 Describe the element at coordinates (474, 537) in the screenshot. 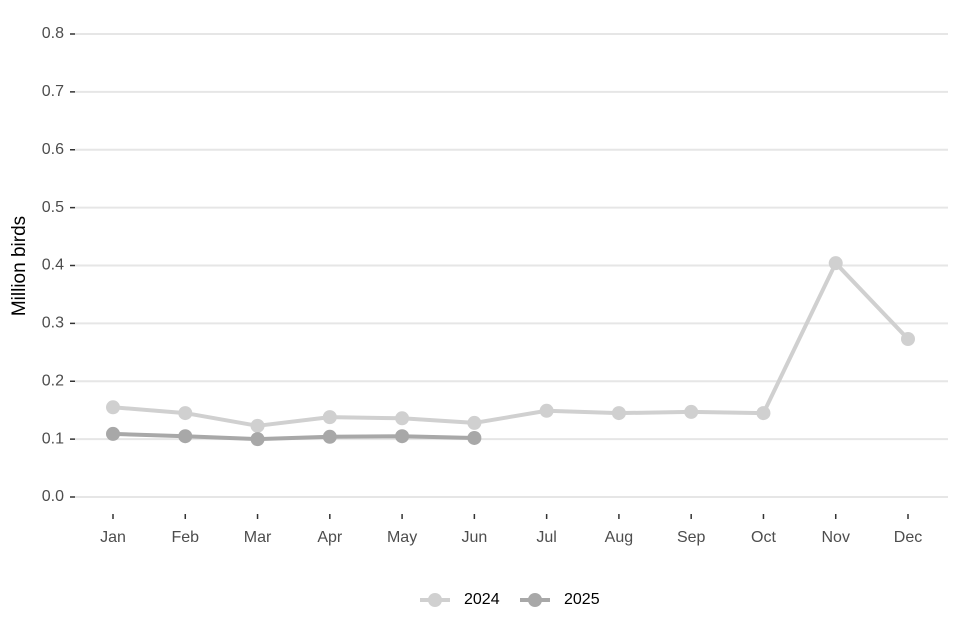

I see `x-tick-label: Jun` at that location.